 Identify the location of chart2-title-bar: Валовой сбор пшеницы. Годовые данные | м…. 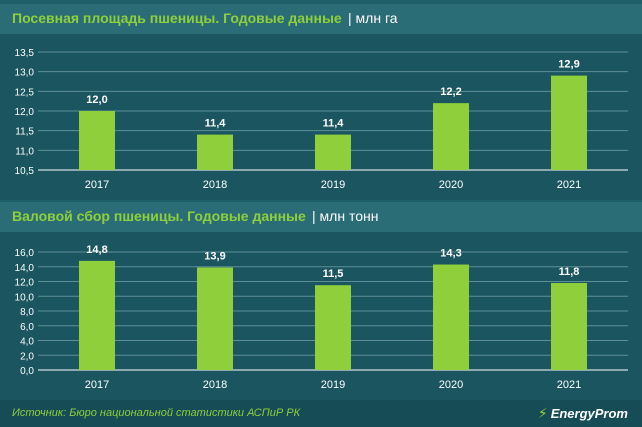
(321, 217).